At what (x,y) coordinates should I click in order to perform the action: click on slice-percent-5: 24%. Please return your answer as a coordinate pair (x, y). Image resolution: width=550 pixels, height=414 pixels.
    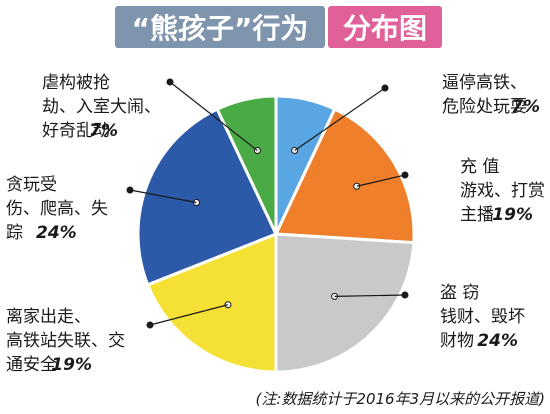
    Looking at the image, I should click on (56, 233).